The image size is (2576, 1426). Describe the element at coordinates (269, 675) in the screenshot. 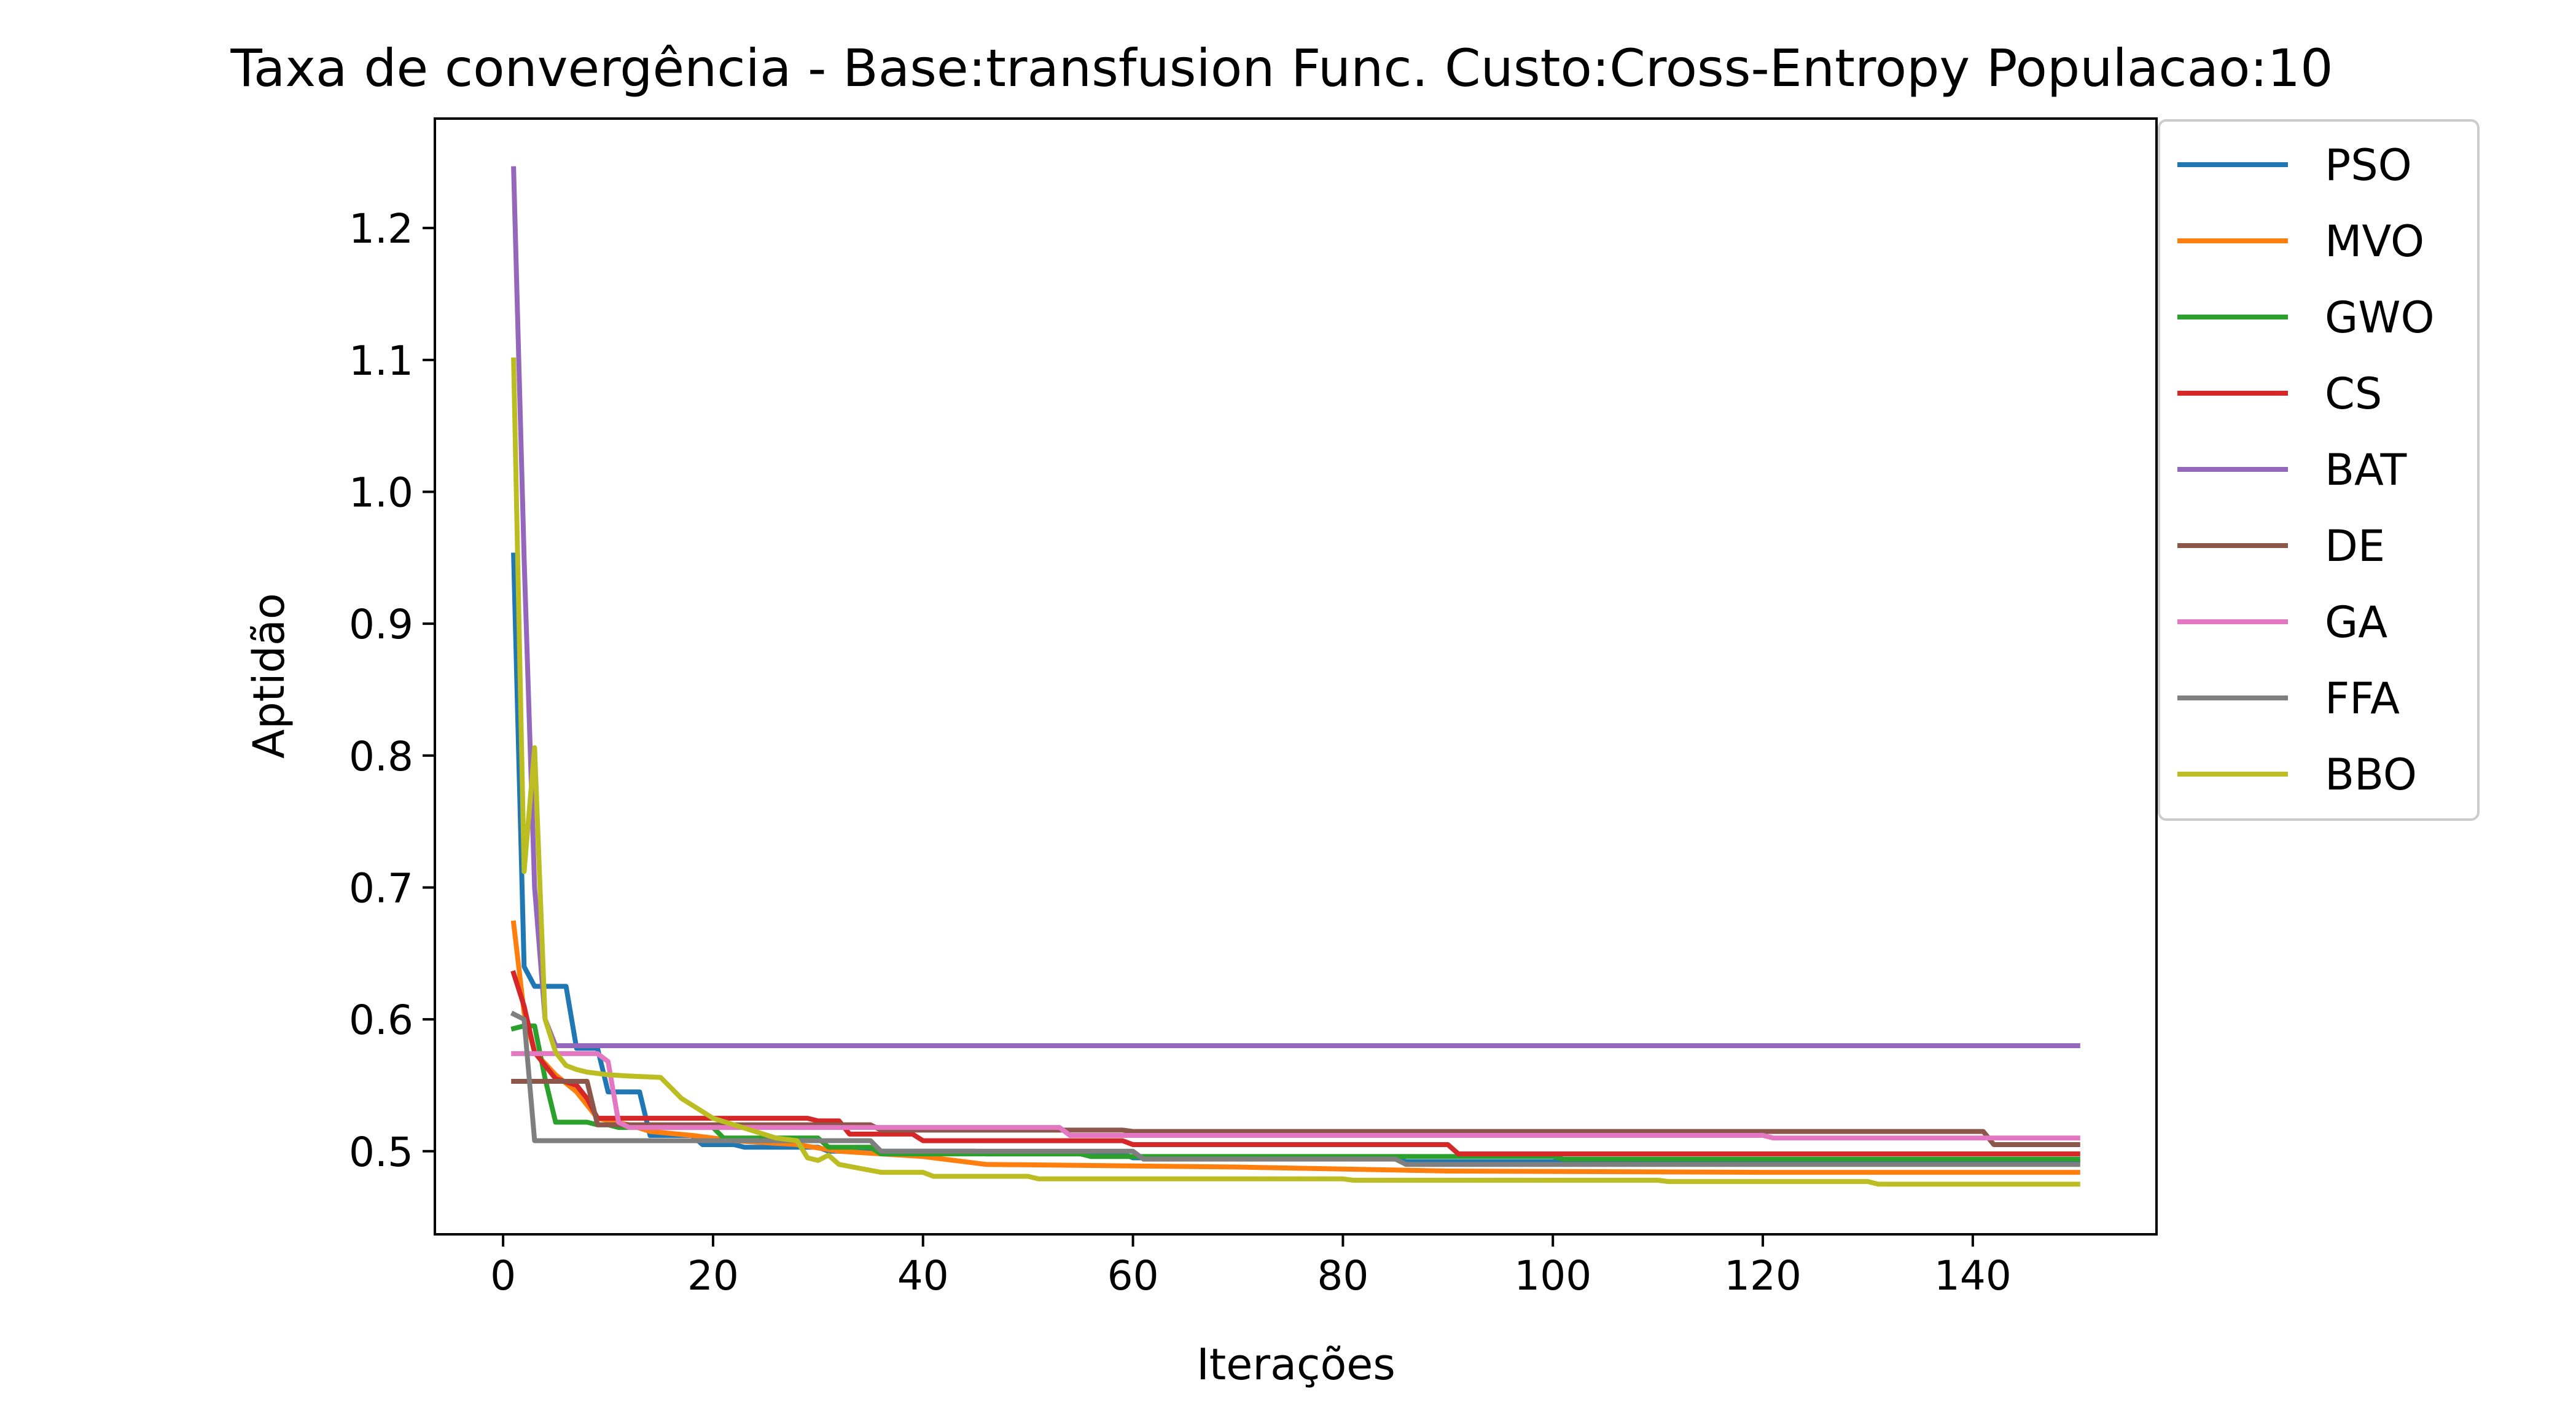

I see `y-axis-label: Aptidão` at that location.